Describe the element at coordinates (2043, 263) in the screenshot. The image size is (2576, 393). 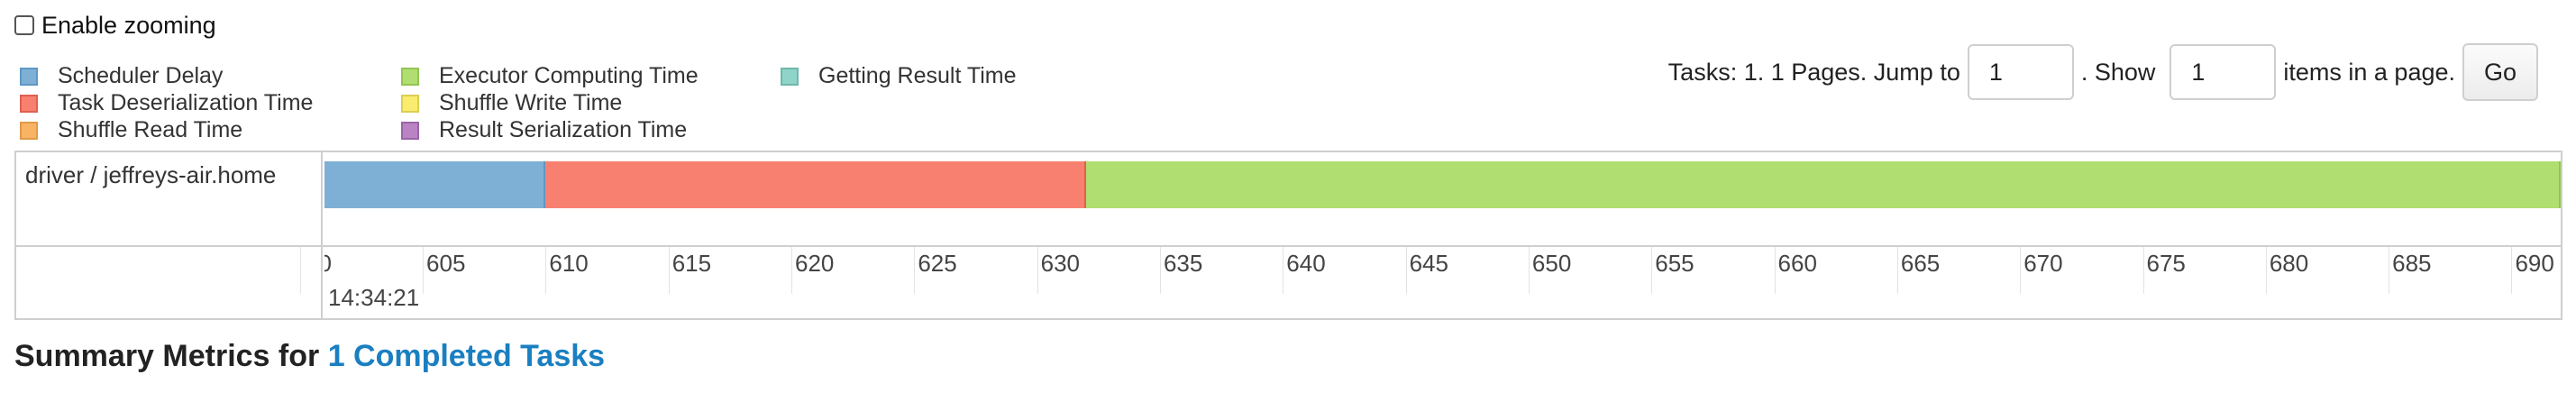
I see `axis-tick-label: 670` at that location.